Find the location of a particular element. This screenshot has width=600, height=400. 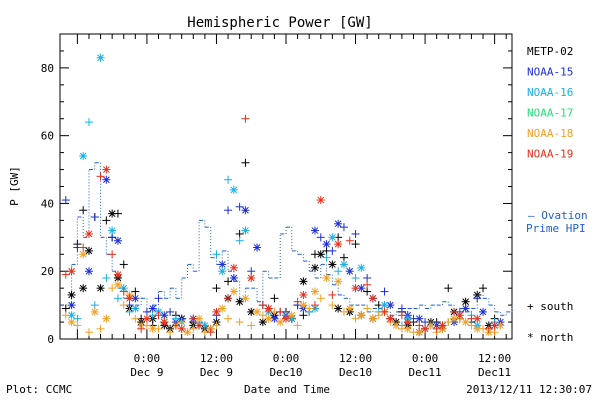

legend-entry: NOAA-19 is located at coordinates (550, 154).